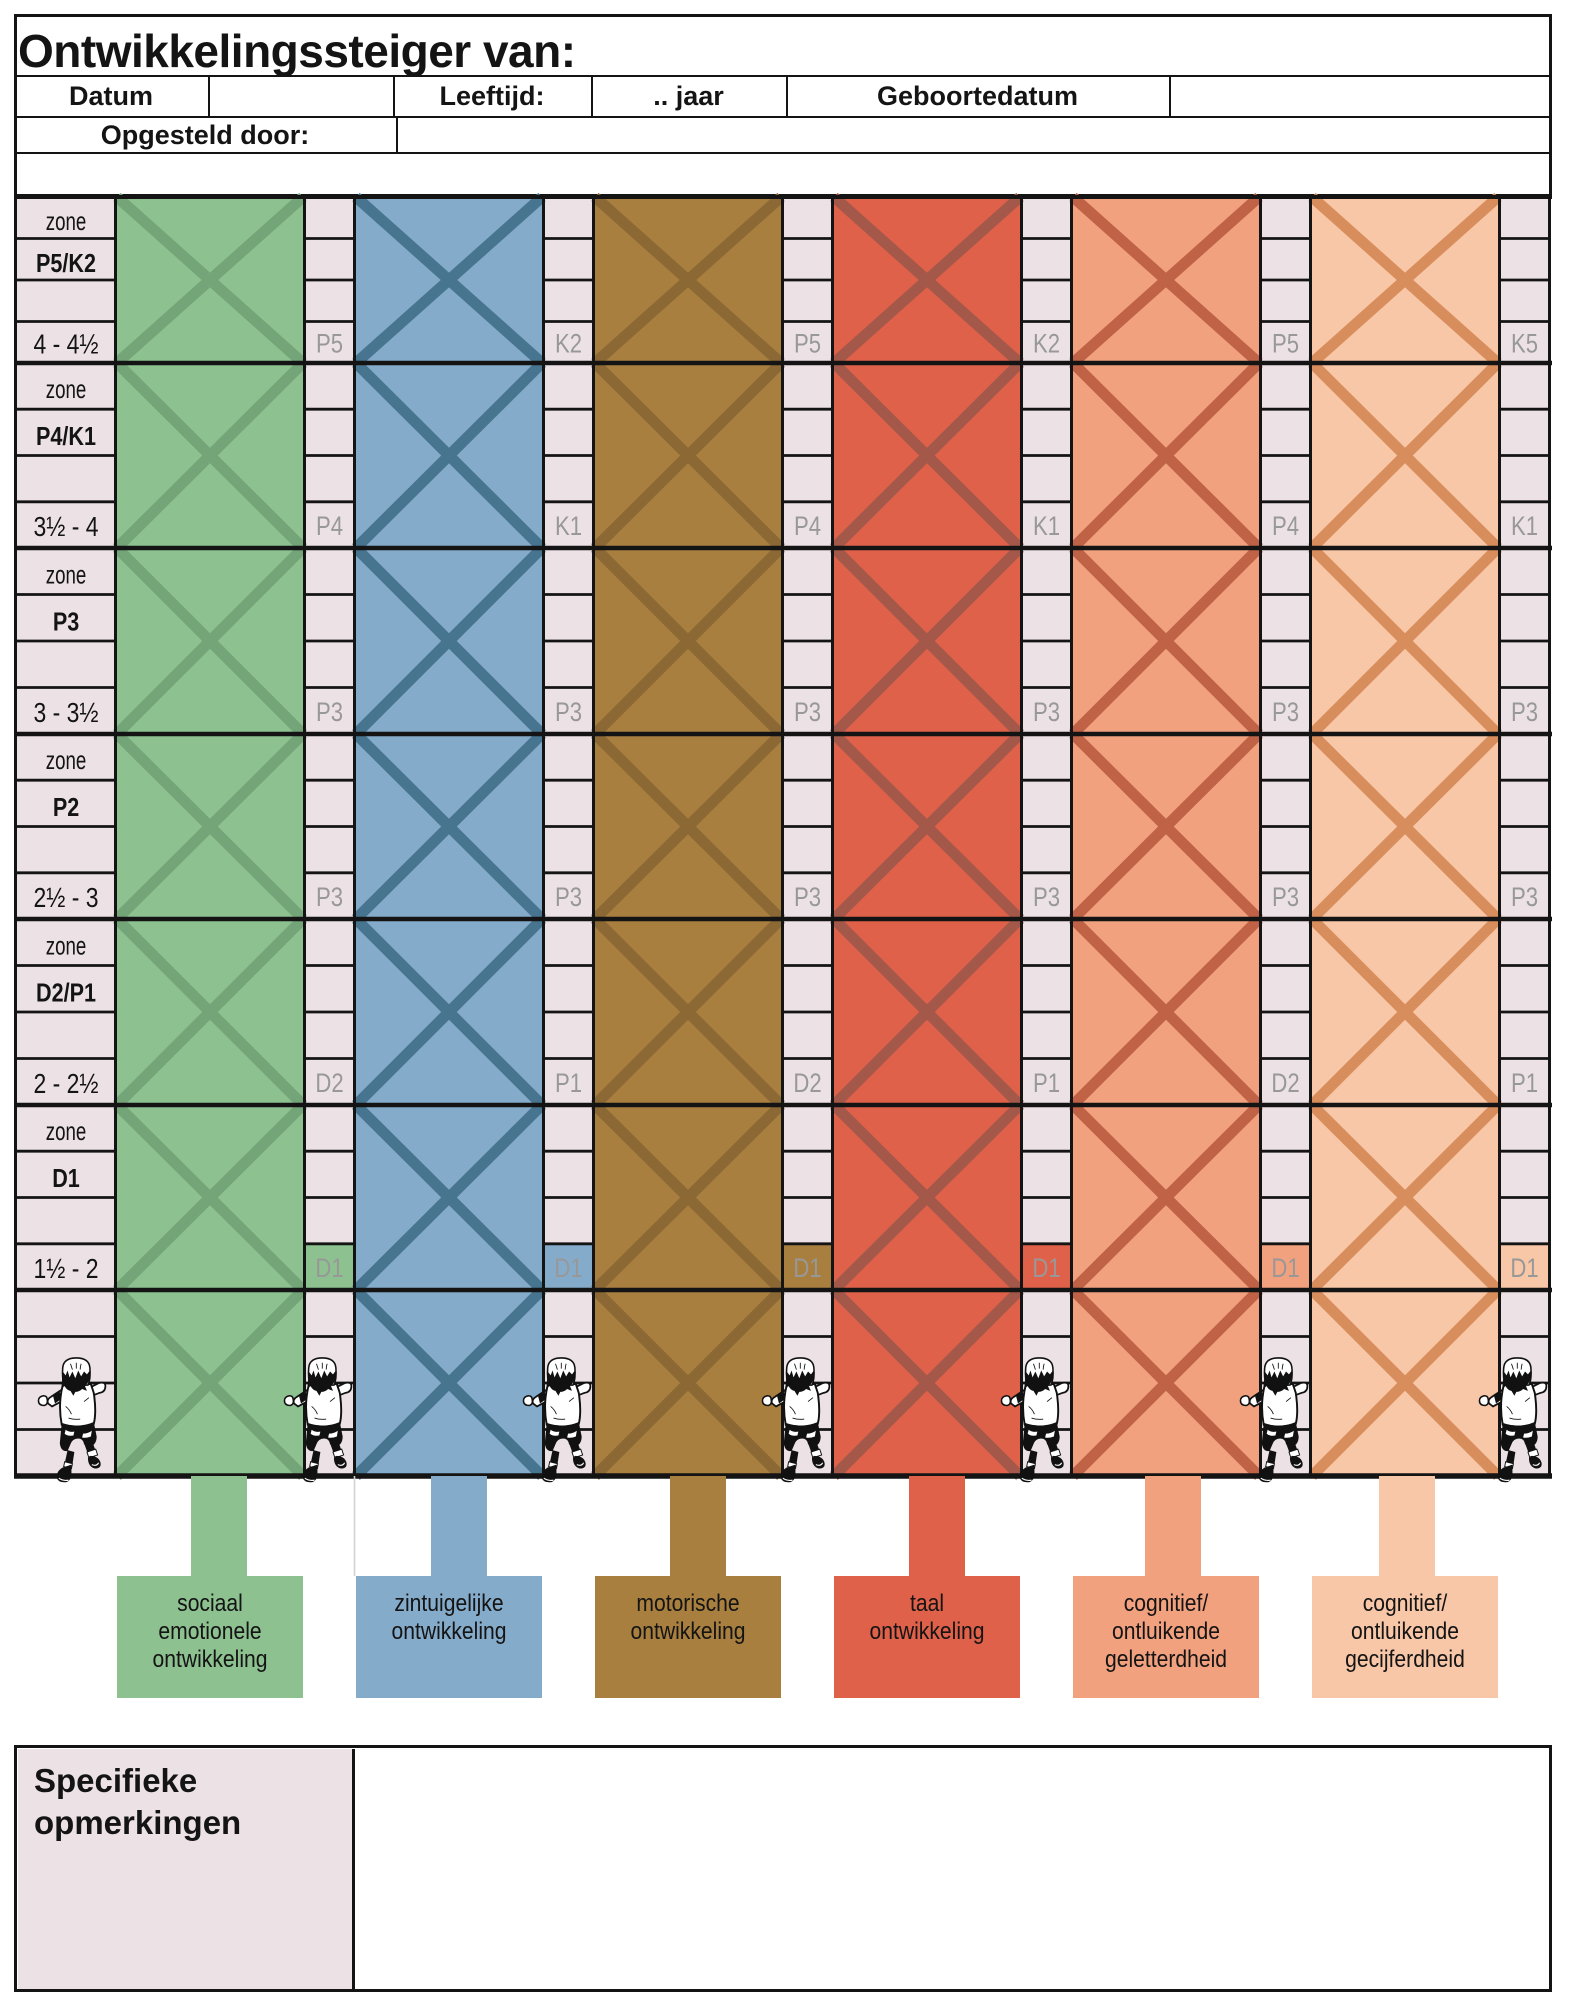 The width and height of the screenshot is (1576, 2000). Describe the element at coordinates (65, 1269) in the screenshot. I see `svg-text: 1½ - 2` at that location.